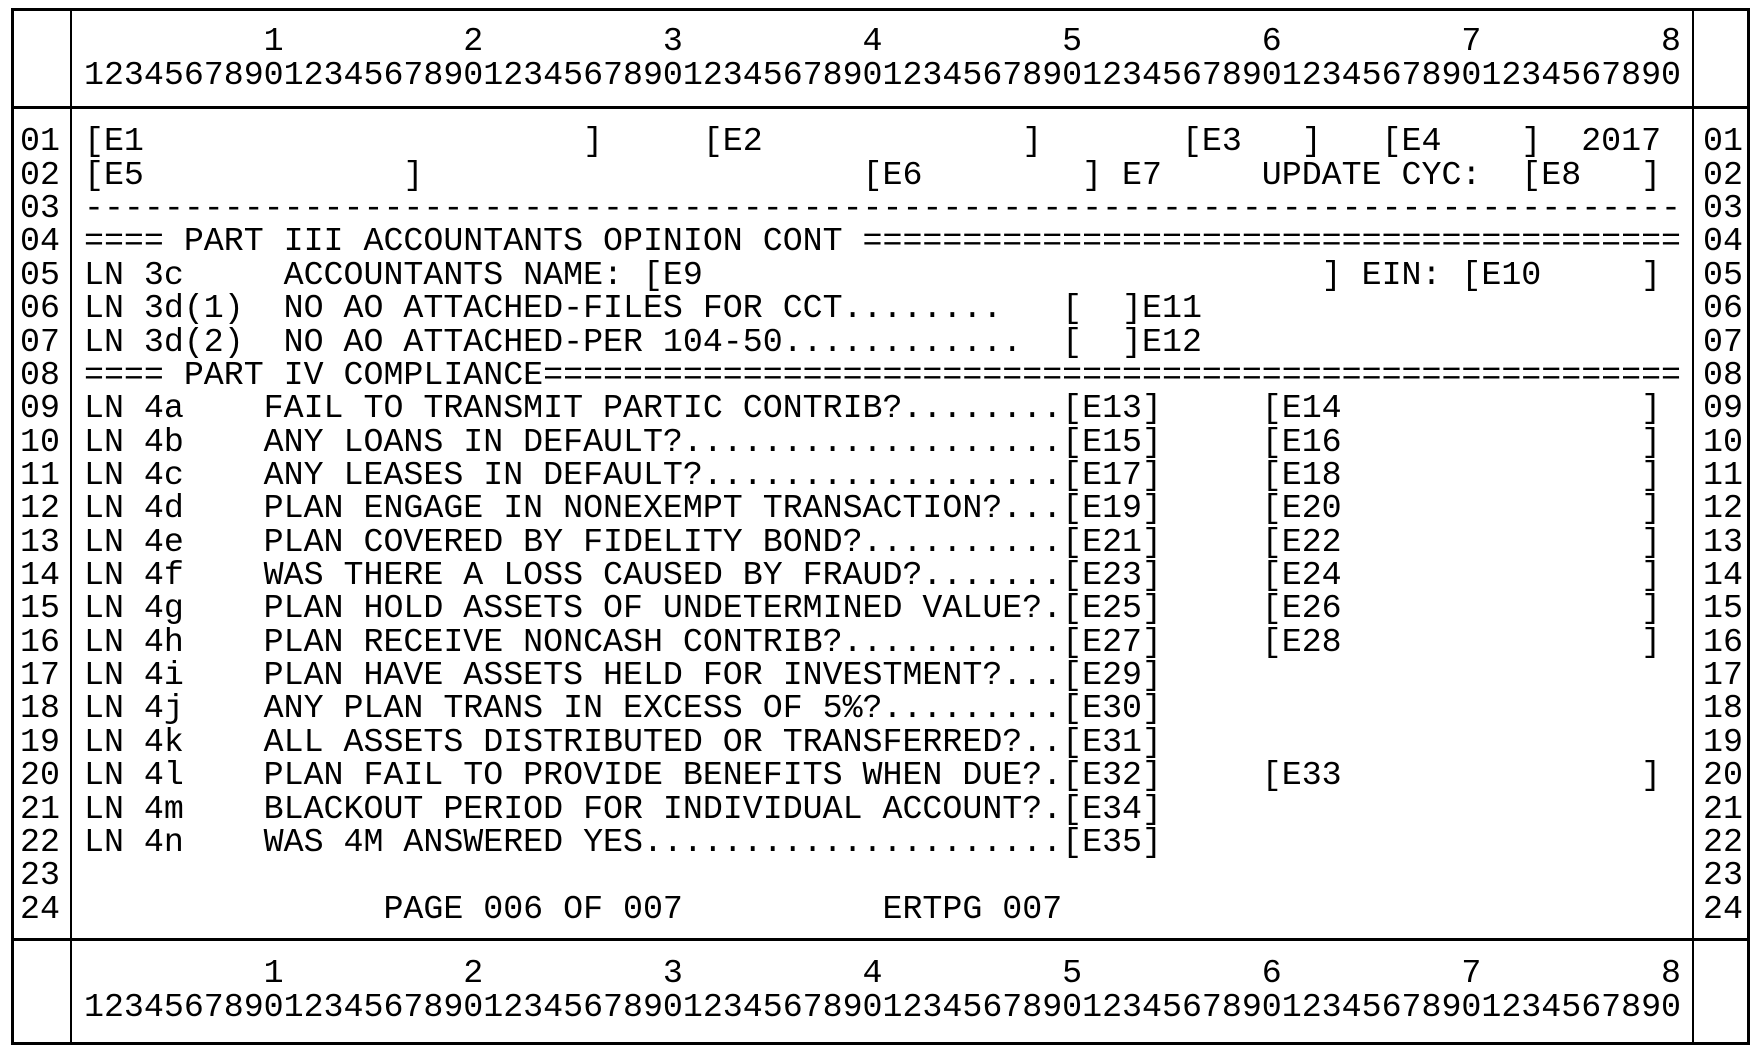 The height and width of the screenshot is (1052, 1761). Describe the element at coordinates (573, 908) in the screenshot. I see `screen-line: PAGE 006 OF 007 ERTPG 007` at that location.